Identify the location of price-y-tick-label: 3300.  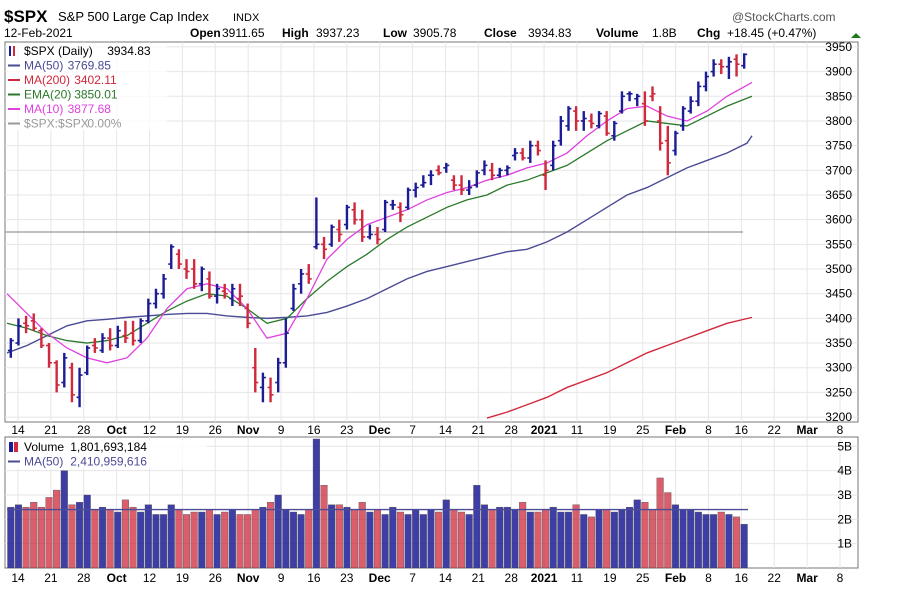
(838, 368).